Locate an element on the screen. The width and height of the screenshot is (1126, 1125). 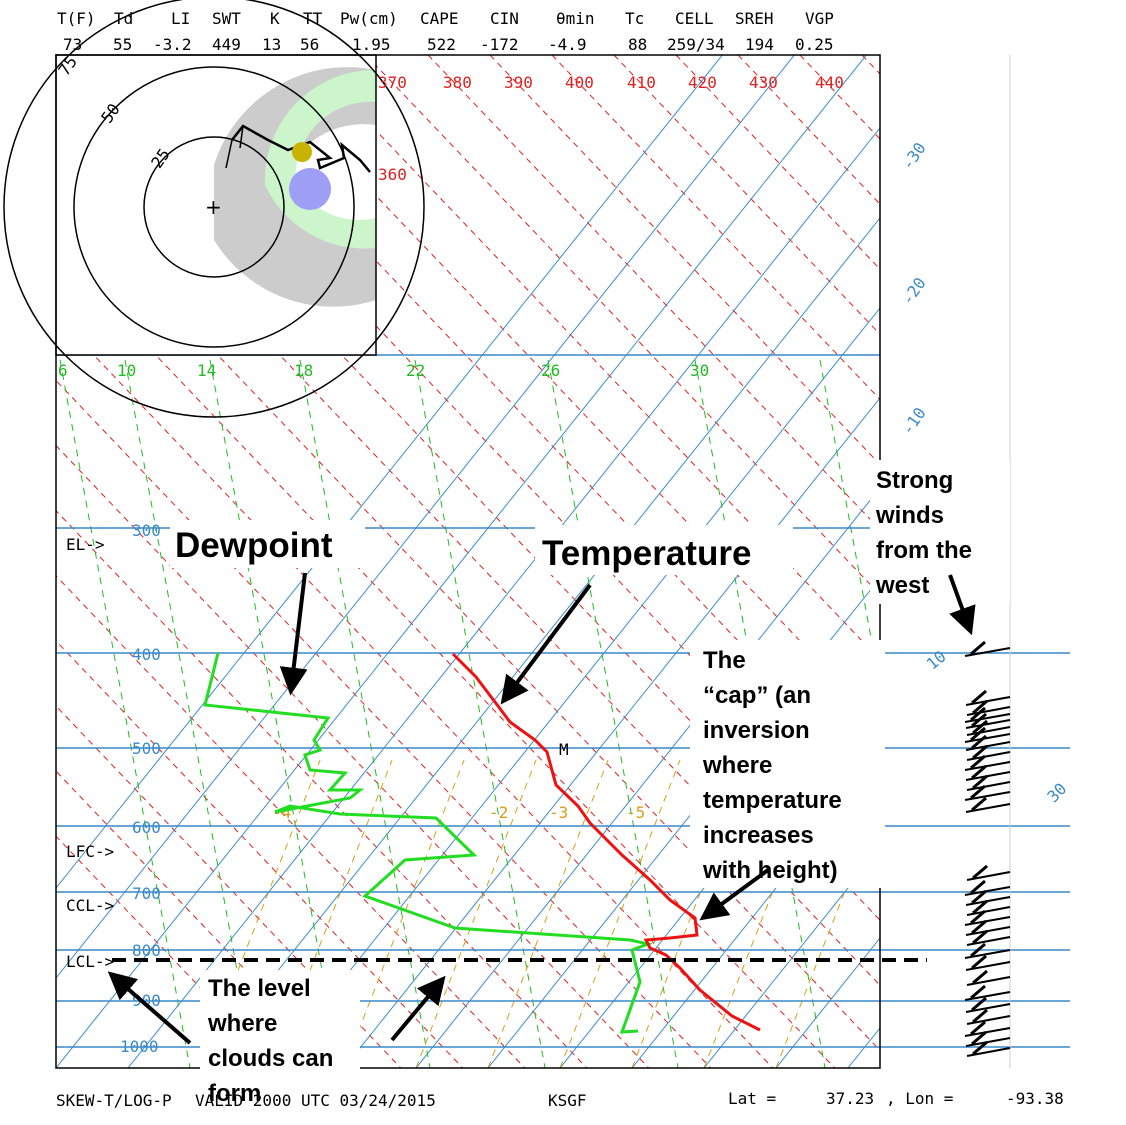
hodograph-trace is located at coordinates (301, 148).